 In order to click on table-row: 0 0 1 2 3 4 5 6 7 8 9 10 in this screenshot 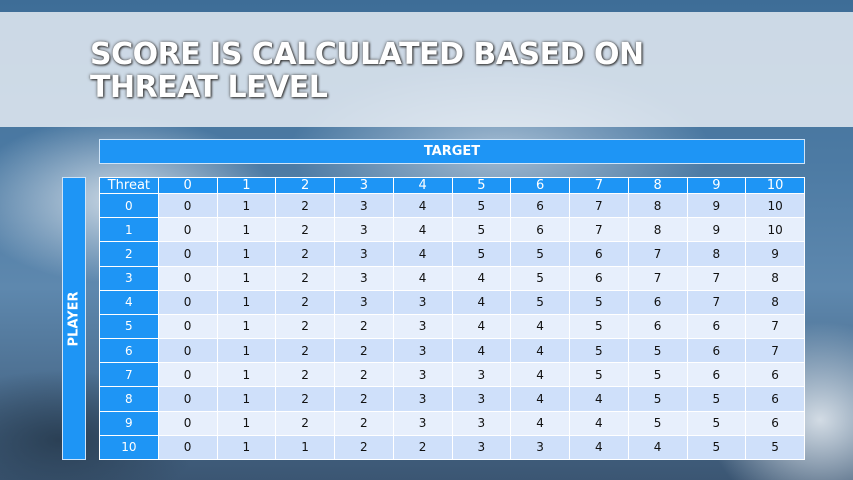, I will do `click(452, 205)`.